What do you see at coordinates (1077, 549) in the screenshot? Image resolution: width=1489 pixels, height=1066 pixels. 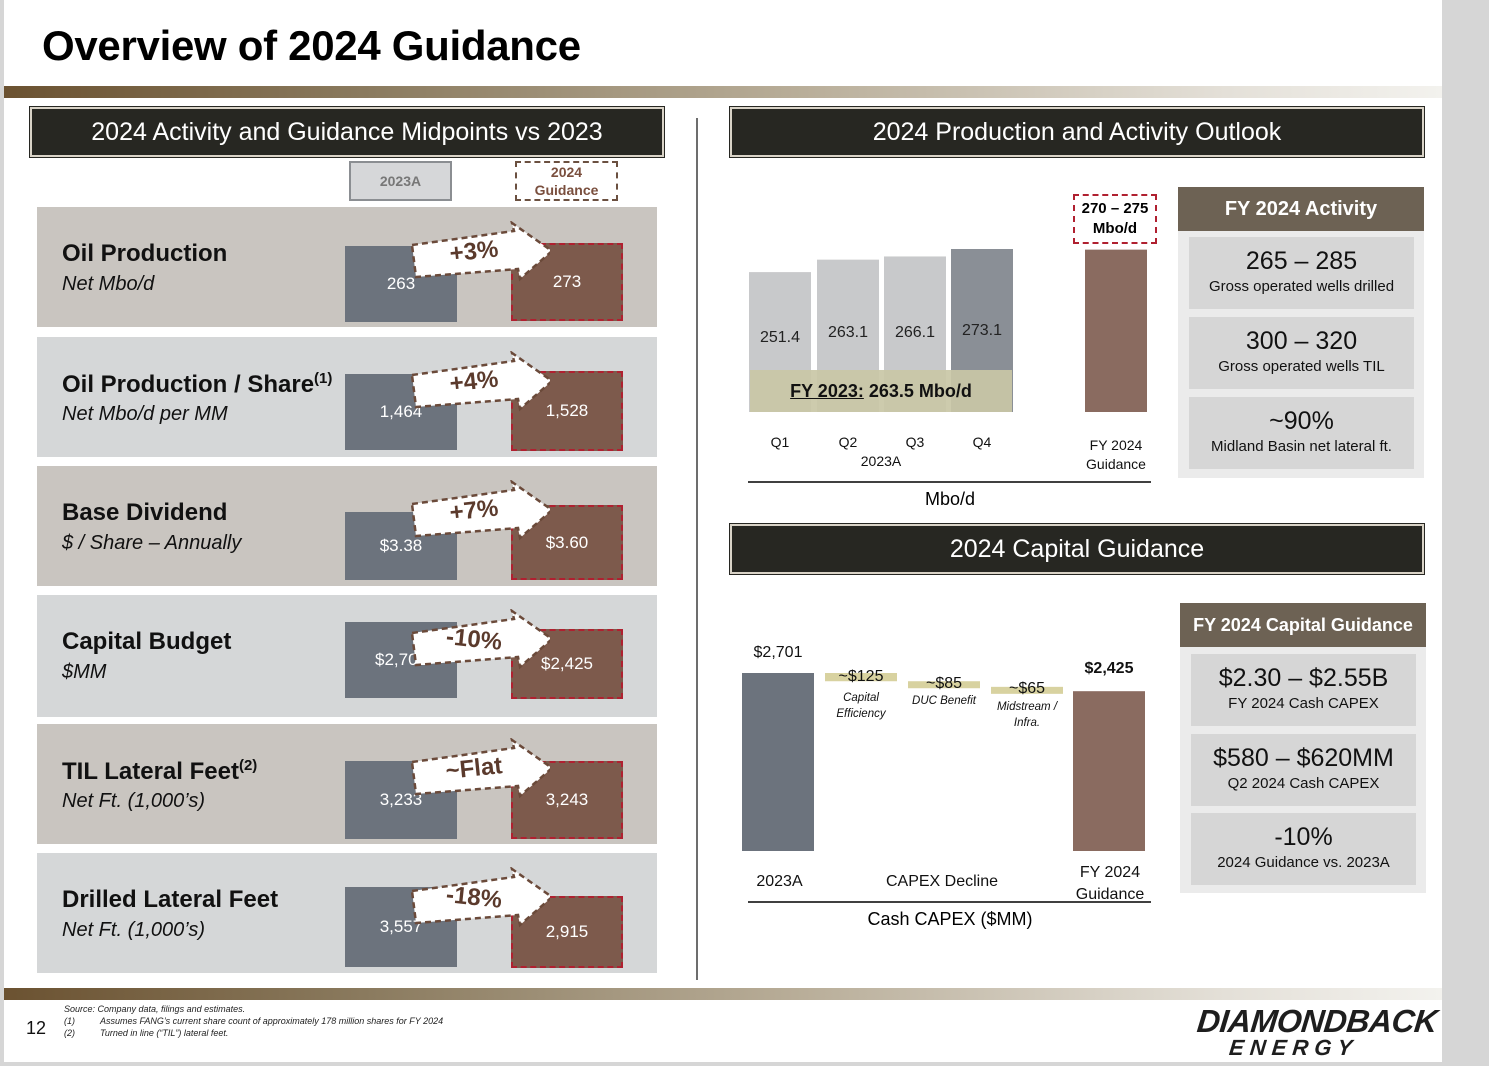 I see `capital-section-header: 2024 Capital Guidance` at bounding box center [1077, 549].